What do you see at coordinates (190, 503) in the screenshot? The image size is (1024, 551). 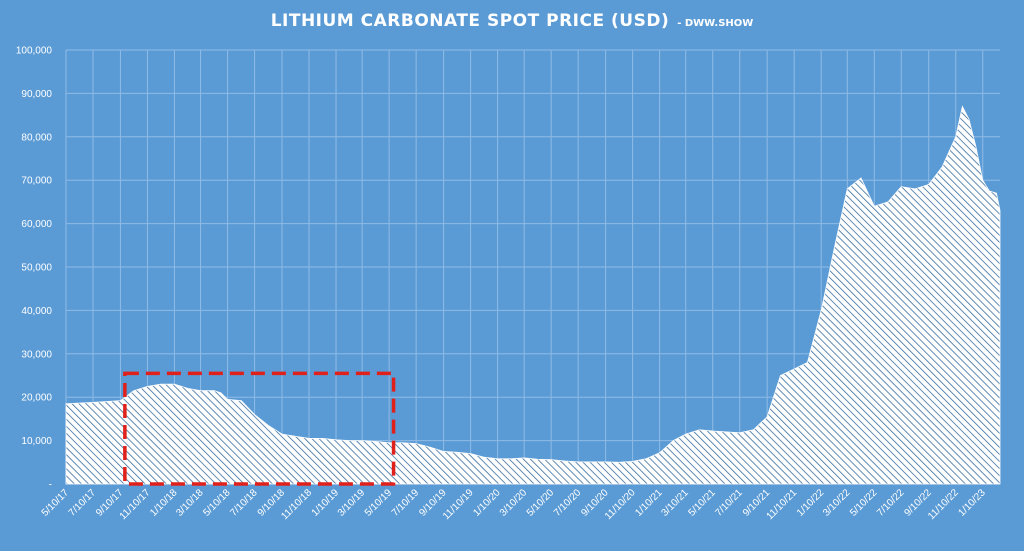 I see `x-tick-label: 3/10/18` at bounding box center [190, 503].